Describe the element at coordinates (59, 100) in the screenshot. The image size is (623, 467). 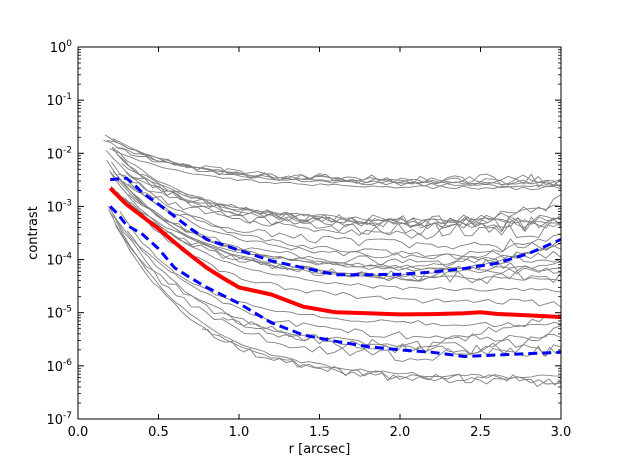
I see `y-tick-label: 10⁻¹` at that location.